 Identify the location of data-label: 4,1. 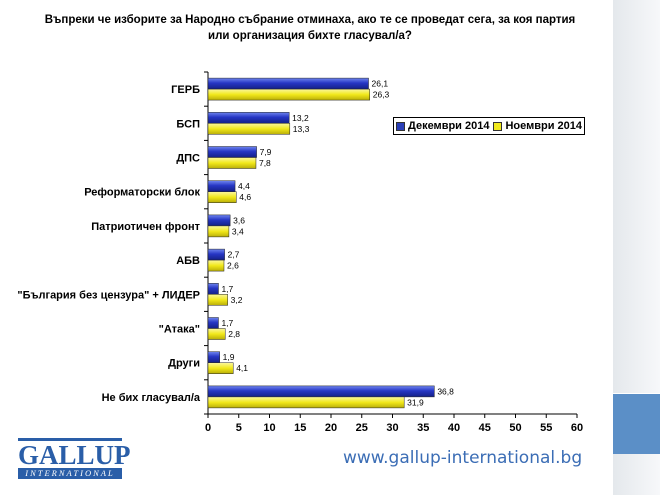
(242, 368).